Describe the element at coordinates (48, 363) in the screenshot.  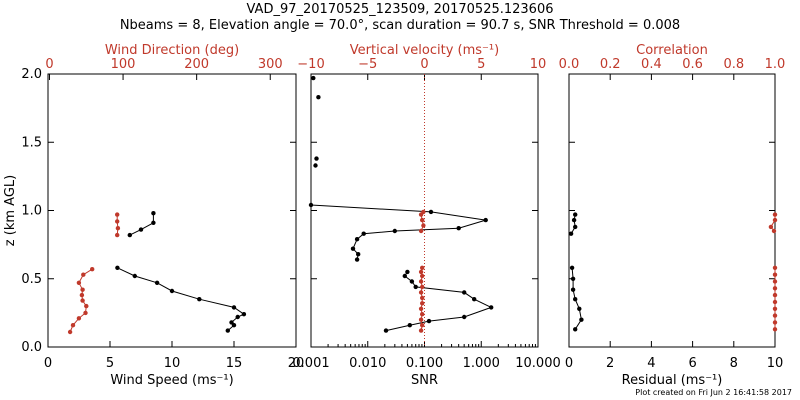
I see `left-panel-bottom-tick-label: 0` at that location.